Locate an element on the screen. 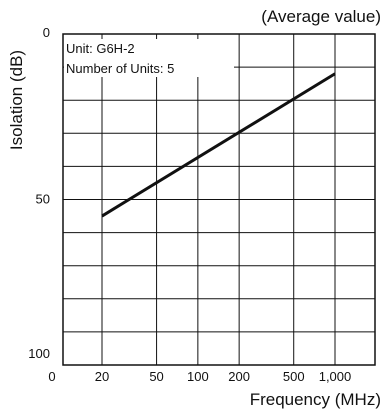 Image resolution: width=386 pixels, height=414 pixels. x-tick-labels: 0 20 50 100 200 500 1,000 is located at coordinates (199, 376).